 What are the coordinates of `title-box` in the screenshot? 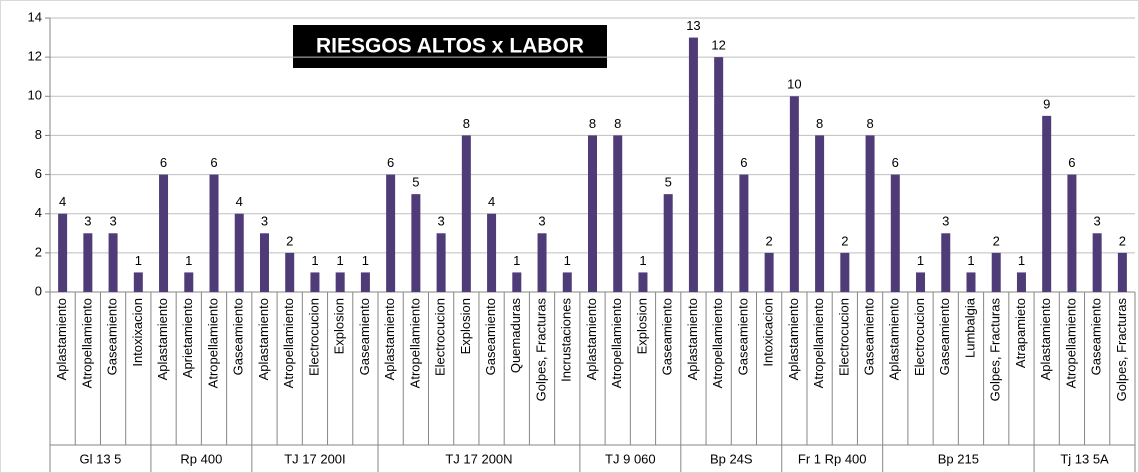 It's located at (450, 46).